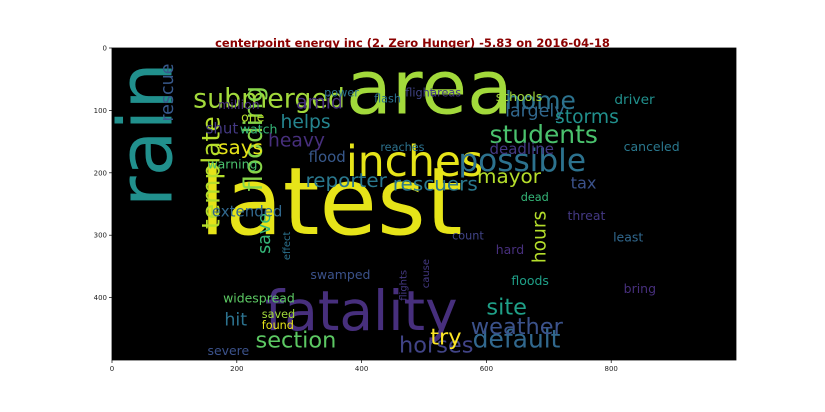 This screenshot has height=412, width=825. What do you see at coordinates (236, 369) in the screenshot?
I see `x-tick-label: 200` at bounding box center [236, 369].